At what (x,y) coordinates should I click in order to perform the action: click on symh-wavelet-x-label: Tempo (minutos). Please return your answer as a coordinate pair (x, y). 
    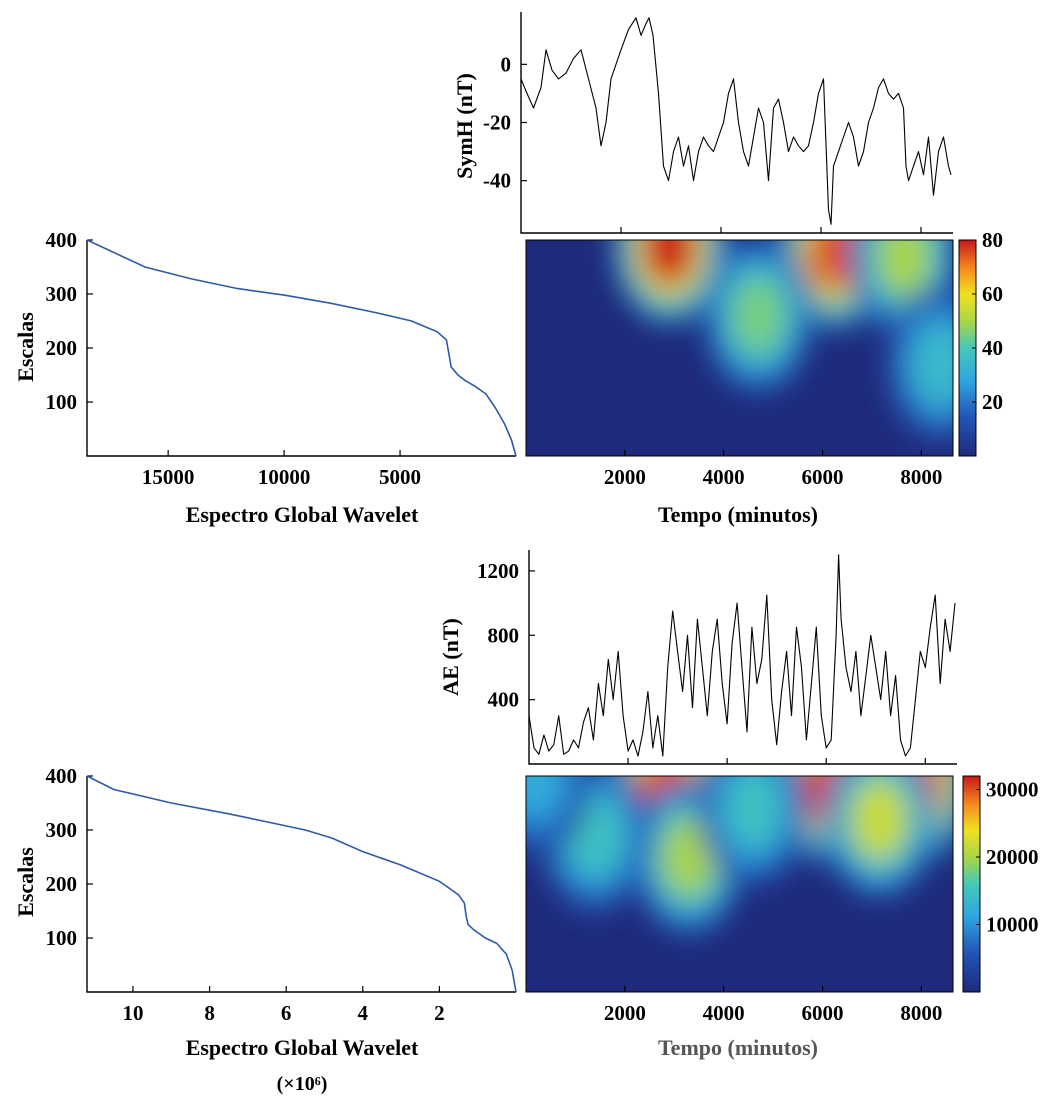
    Looking at the image, I should click on (738, 514).